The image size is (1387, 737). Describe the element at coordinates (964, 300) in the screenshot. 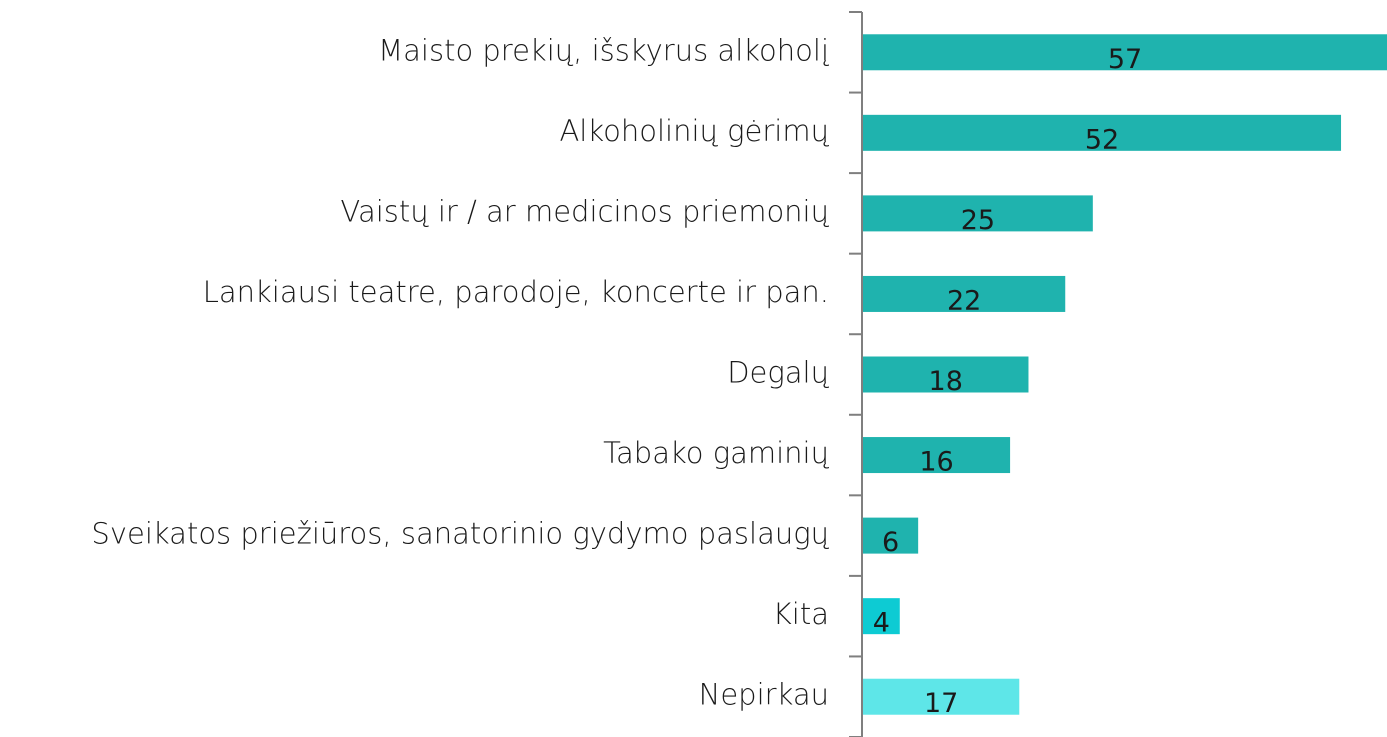

I see `value-label: 22` at that location.